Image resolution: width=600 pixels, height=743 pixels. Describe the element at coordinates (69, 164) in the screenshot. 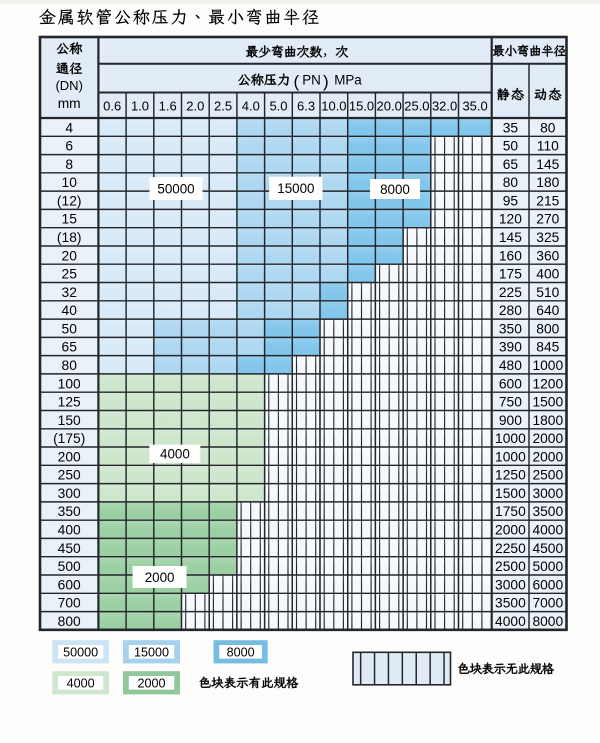

I see `svg-text: 8` at that location.